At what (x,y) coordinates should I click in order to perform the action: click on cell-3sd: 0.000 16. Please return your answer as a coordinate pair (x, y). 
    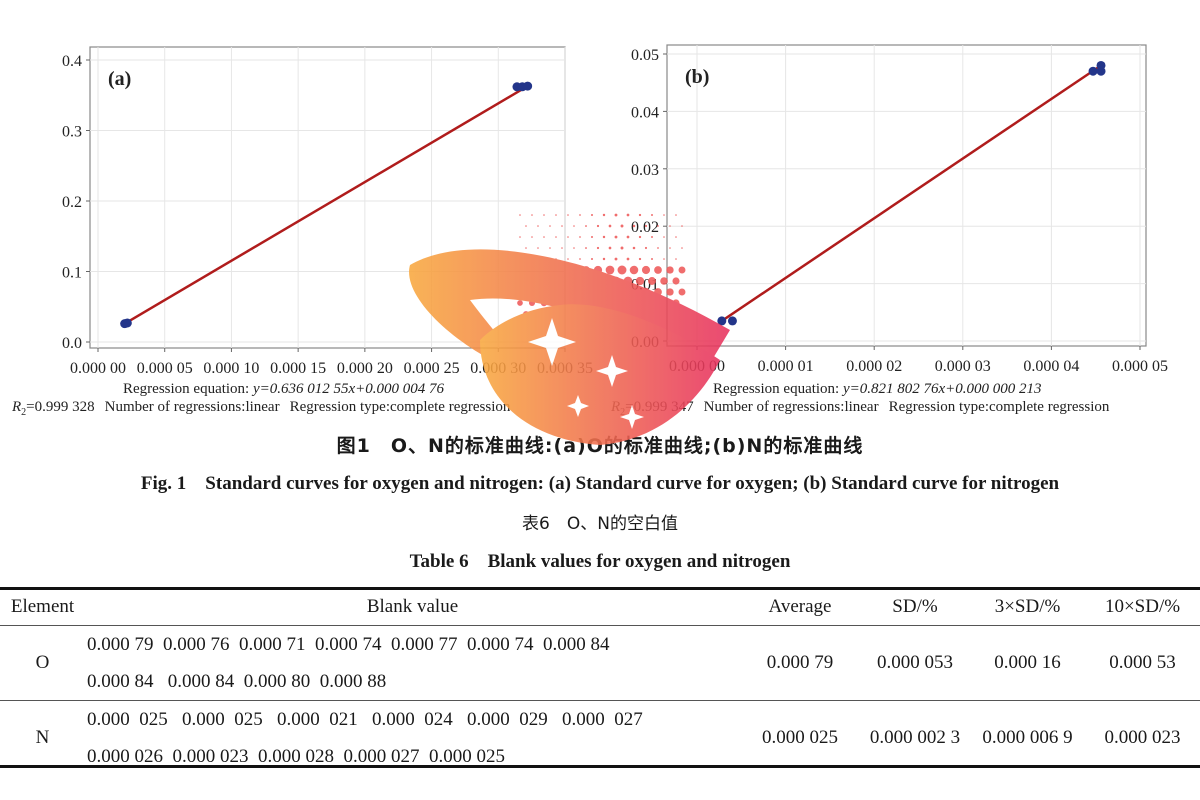
    Looking at the image, I should click on (1027, 663).